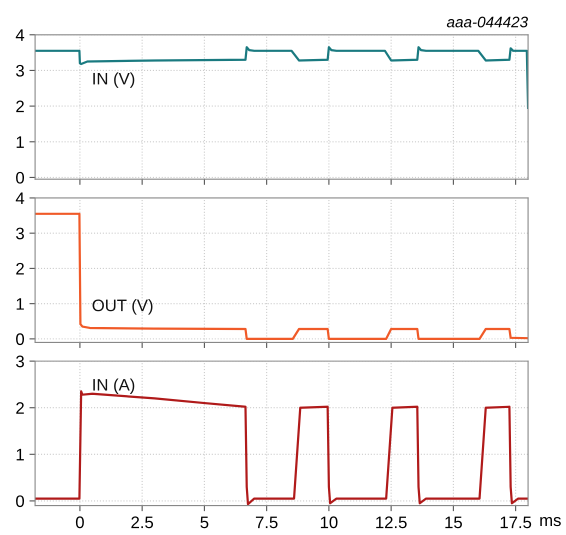  I want to click on series-label: OUT (V), so click(122, 307).